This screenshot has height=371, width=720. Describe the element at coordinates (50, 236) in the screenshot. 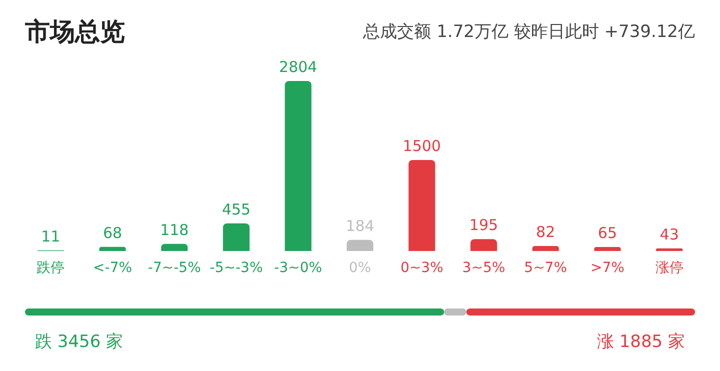

I see `data-label: 11` at that location.